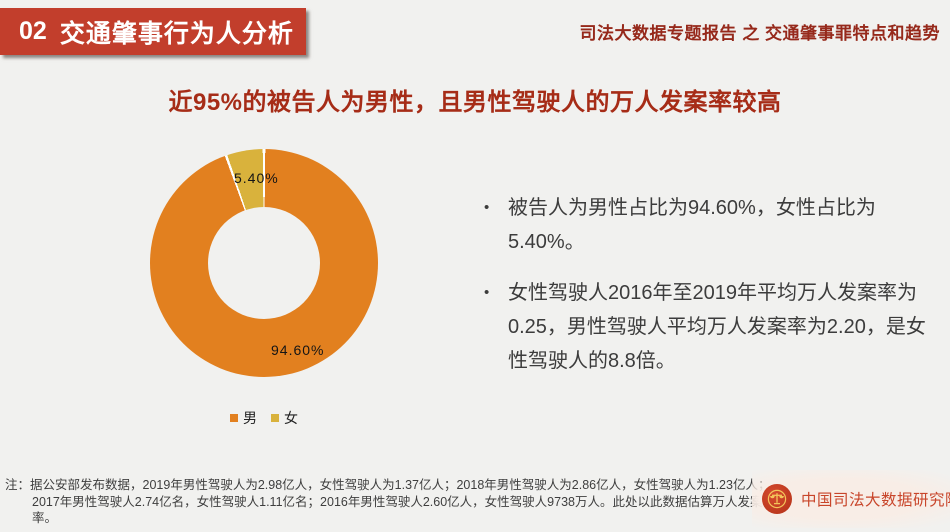  I want to click on section-number: 02, so click(33, 31).